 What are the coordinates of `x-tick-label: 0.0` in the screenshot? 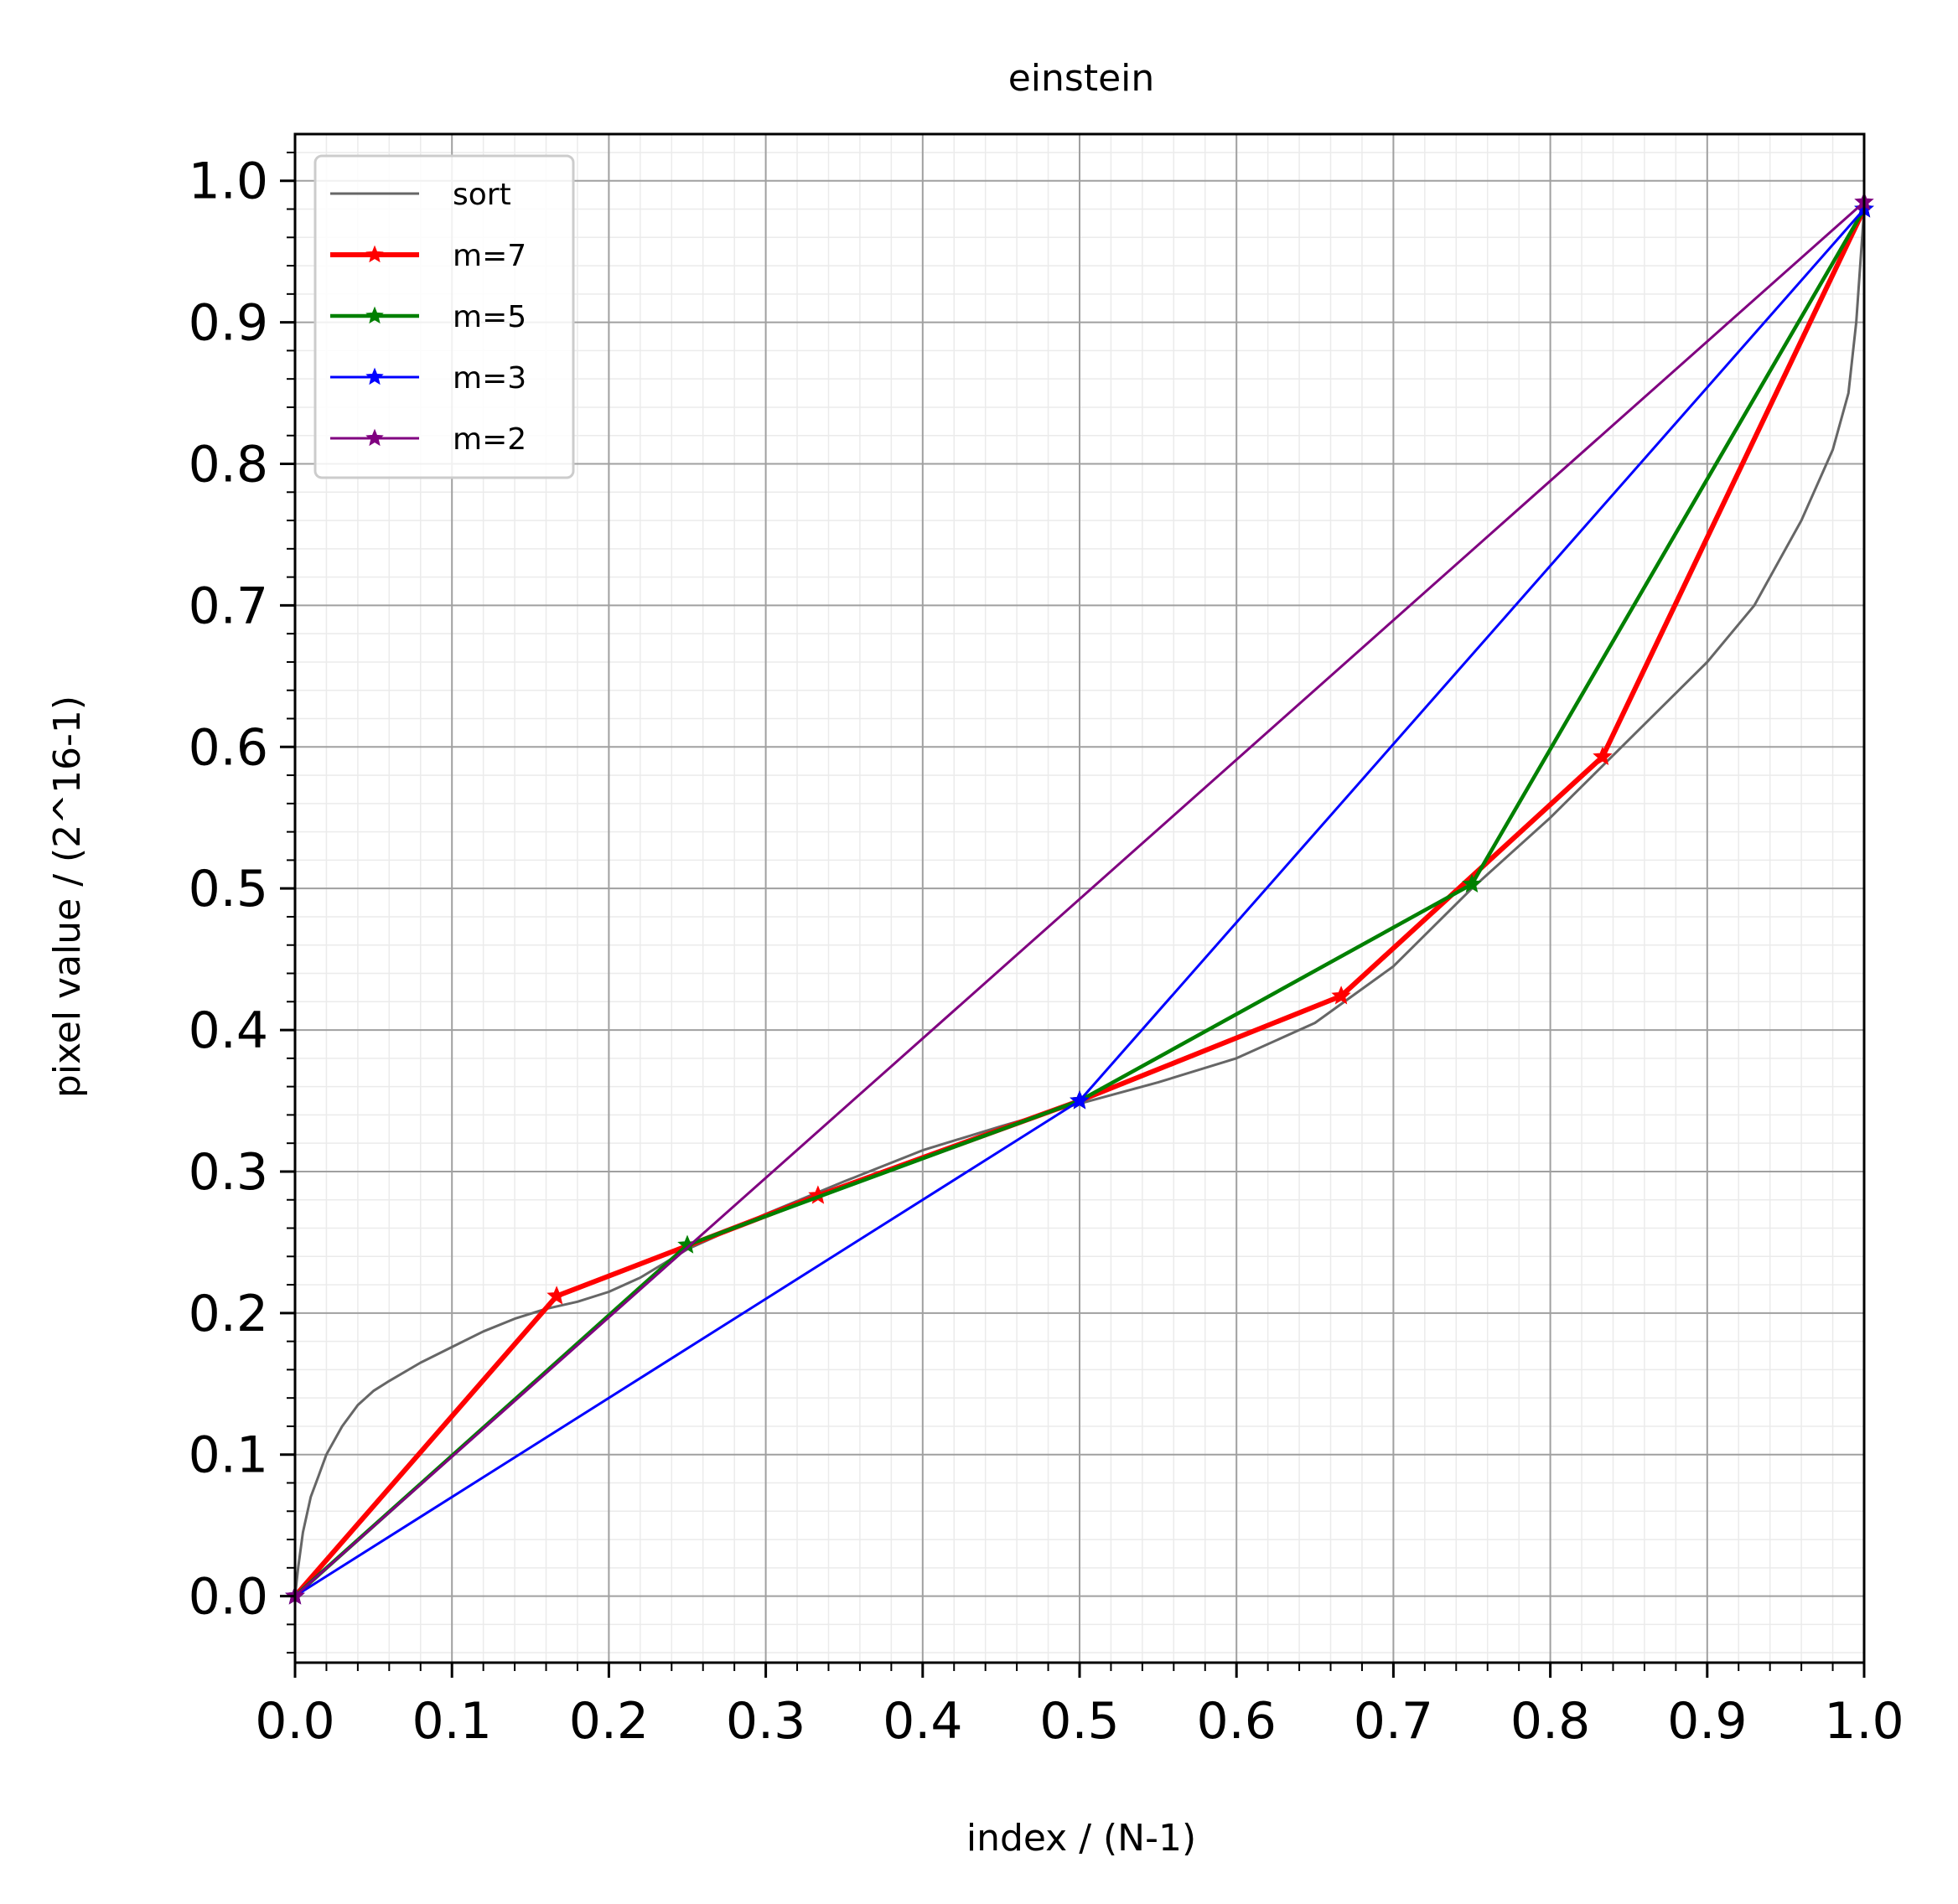 It's located at (295, 1721).